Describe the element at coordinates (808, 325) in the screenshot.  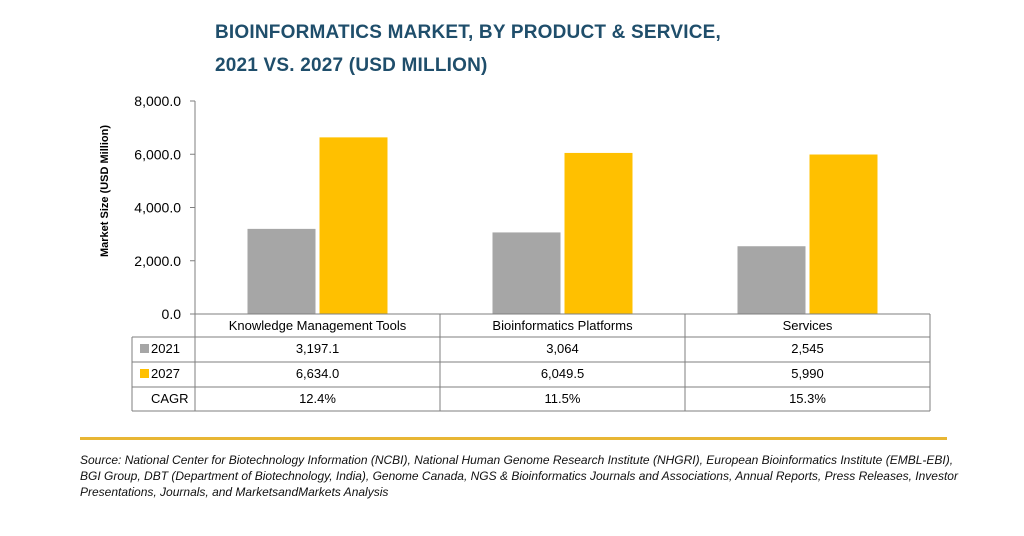
I see `x-category-label: Services` at that location.